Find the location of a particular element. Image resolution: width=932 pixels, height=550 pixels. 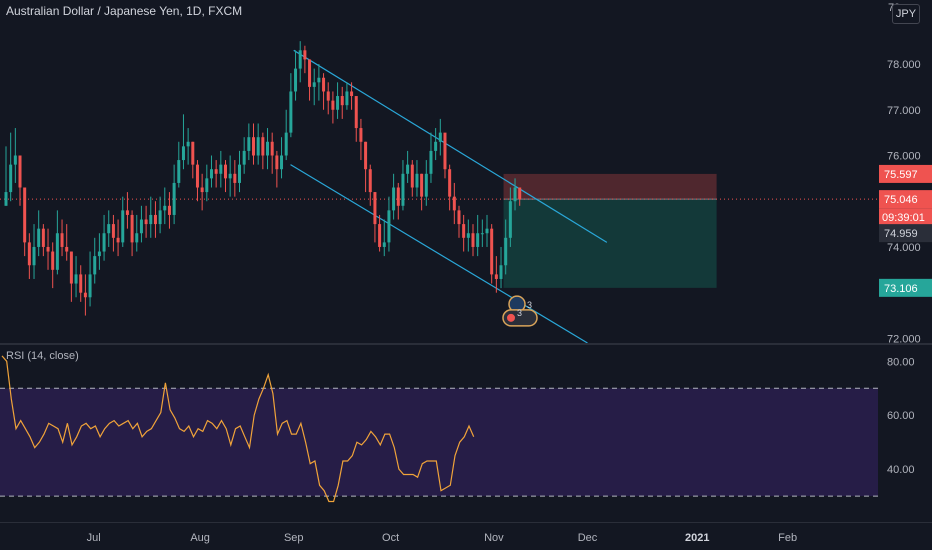

price-tag-layer: 75.597 75.046 09:39:01 74.959 73.106 is located at coordinates (905, 230).